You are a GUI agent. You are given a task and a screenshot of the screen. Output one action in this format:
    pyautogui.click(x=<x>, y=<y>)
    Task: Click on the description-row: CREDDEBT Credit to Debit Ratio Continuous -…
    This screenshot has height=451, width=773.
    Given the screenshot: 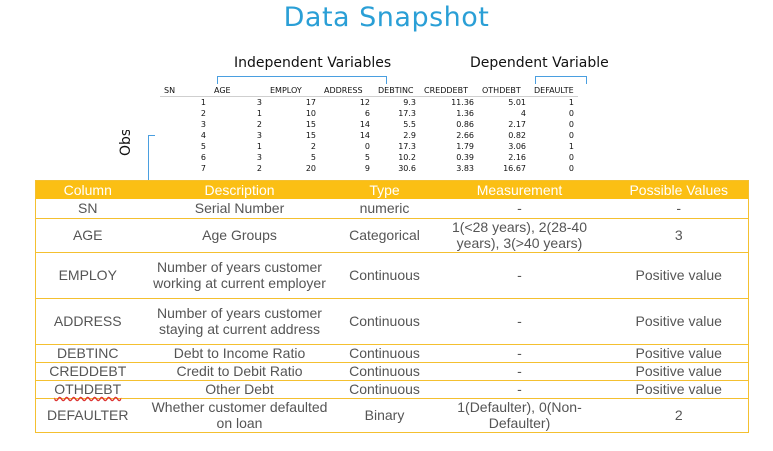 What is the action you would take?
    pyautogui.click(x=392, y=371)
    